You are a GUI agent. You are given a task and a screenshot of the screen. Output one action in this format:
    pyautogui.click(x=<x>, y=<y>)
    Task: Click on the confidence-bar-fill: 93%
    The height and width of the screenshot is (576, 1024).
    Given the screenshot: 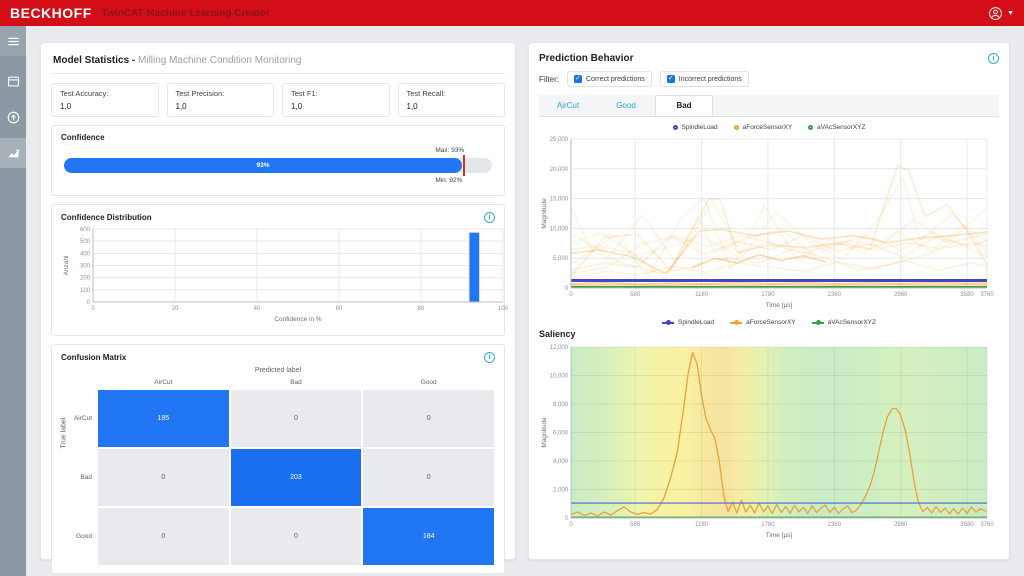 What is the action you would take?
    pyautogui.click(x=263, y=165)
    